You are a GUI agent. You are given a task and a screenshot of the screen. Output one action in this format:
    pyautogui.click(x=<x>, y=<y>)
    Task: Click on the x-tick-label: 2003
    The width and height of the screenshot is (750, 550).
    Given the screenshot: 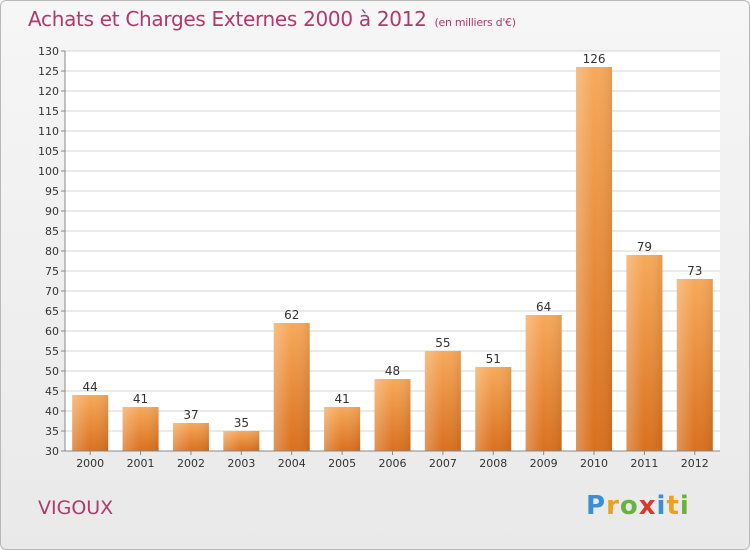 What is the action you would take?
    pyautogui.click(x=241, y=463)
    